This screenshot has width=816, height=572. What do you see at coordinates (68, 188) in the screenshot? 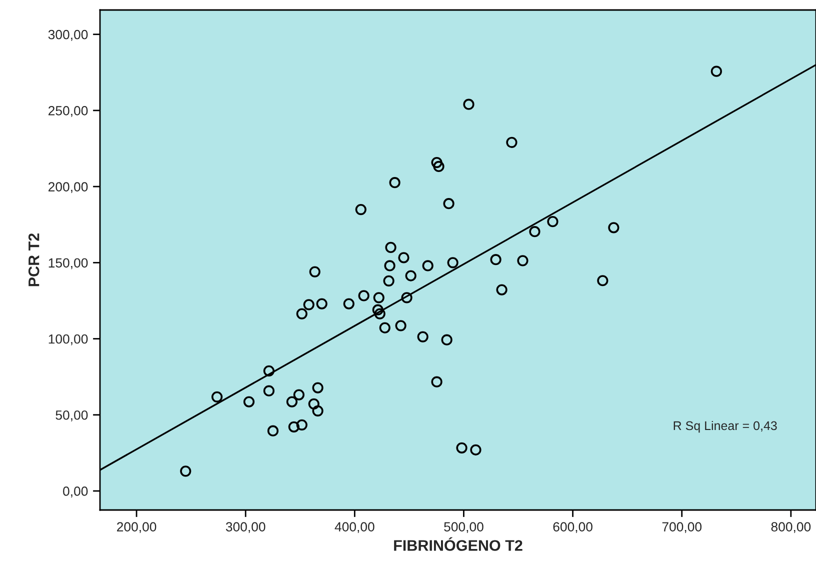
I see `y-tick-label: 200,00` at bounding box center [68, 188].